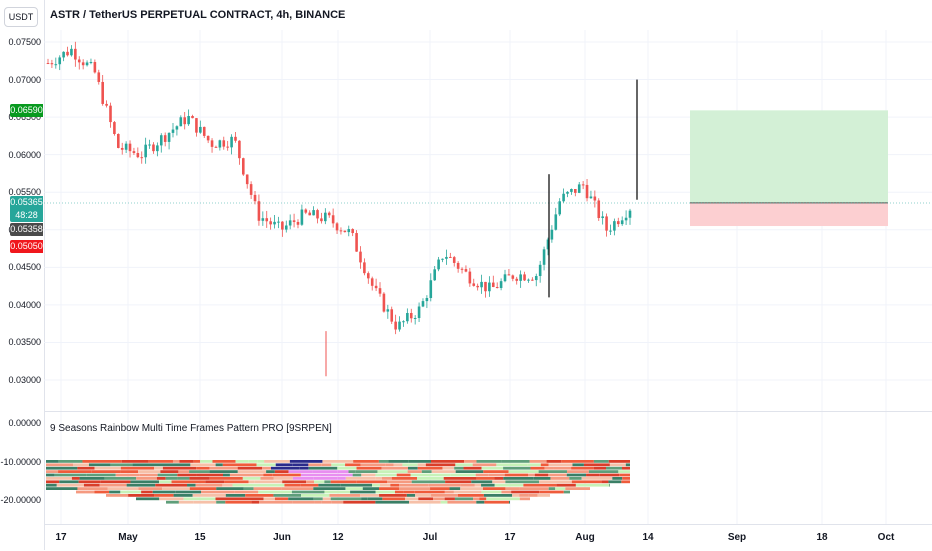 This screenshot has height=551, width=932. I want to click on time-tick-label: 17, so click(510, 537).